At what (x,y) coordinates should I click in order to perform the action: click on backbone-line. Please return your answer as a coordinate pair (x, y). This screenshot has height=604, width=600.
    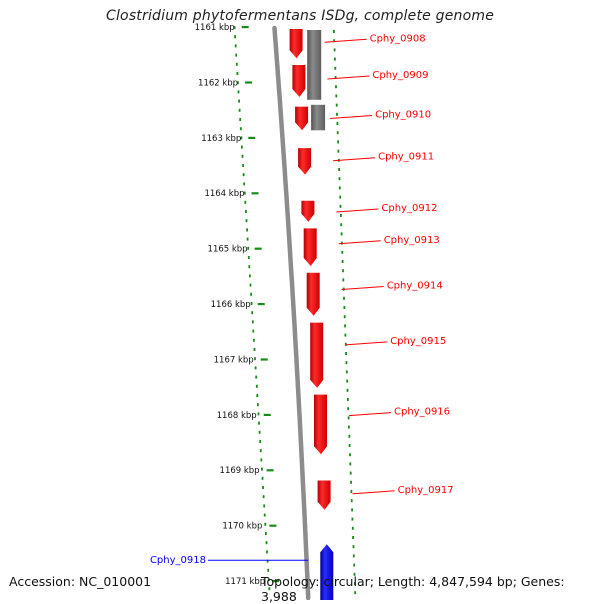
    Looking at the image, I should click on (291, 312).